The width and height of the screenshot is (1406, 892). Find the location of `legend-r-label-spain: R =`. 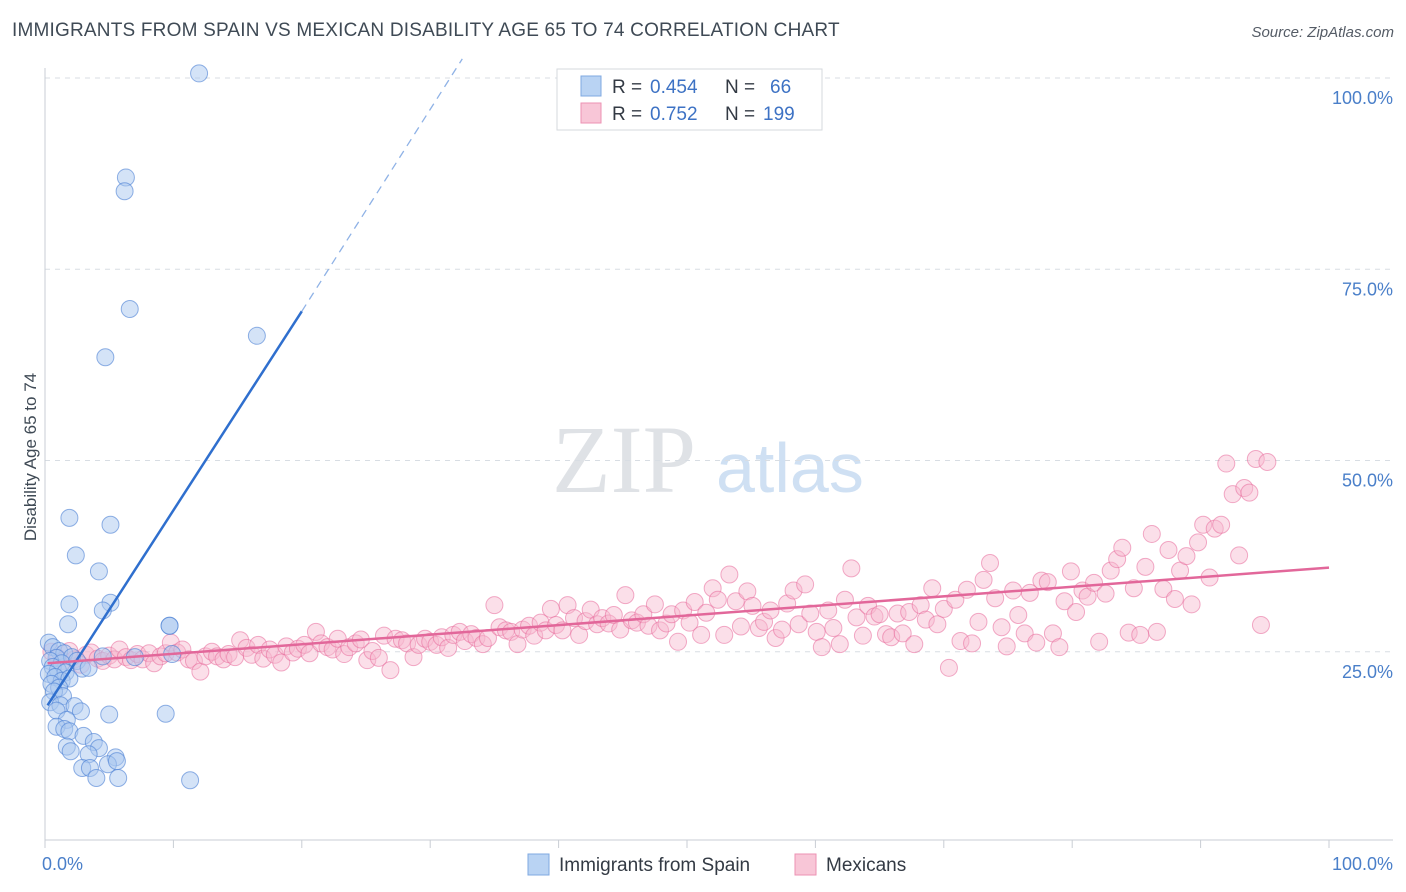

legend-r-label-spain: R = is located at coordinates (627, 87).